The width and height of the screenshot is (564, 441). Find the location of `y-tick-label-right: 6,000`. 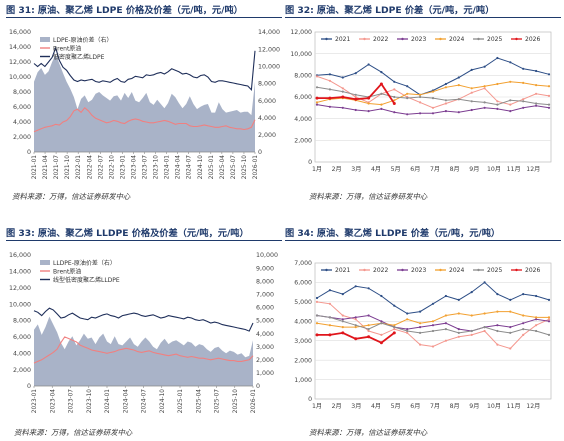

y-tick-label-right: 6,000 is located at coordinates (267, 101).